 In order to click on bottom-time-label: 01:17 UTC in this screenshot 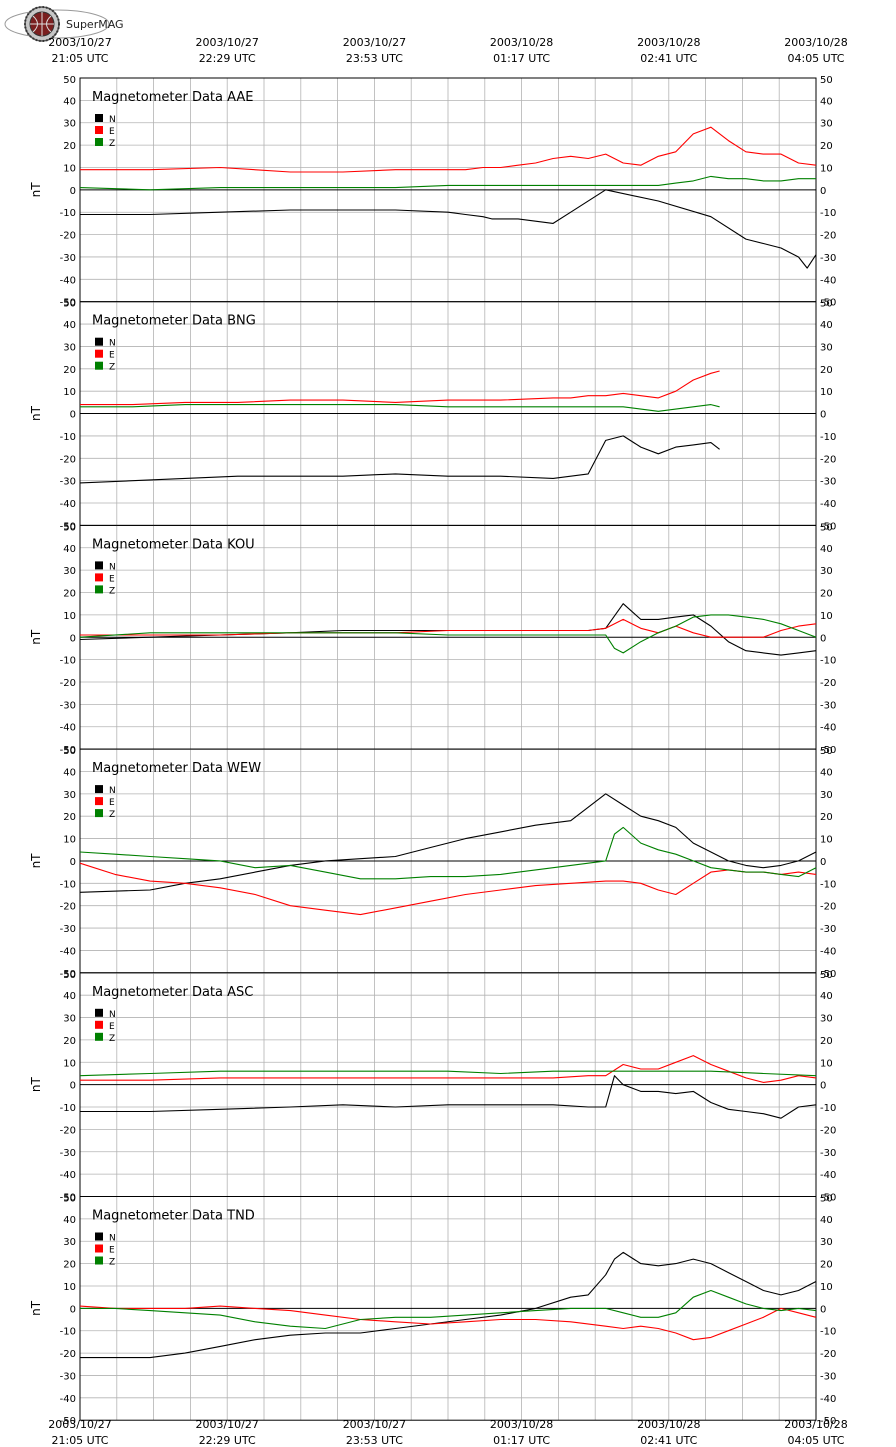, I will do `click(521, 1440)`.